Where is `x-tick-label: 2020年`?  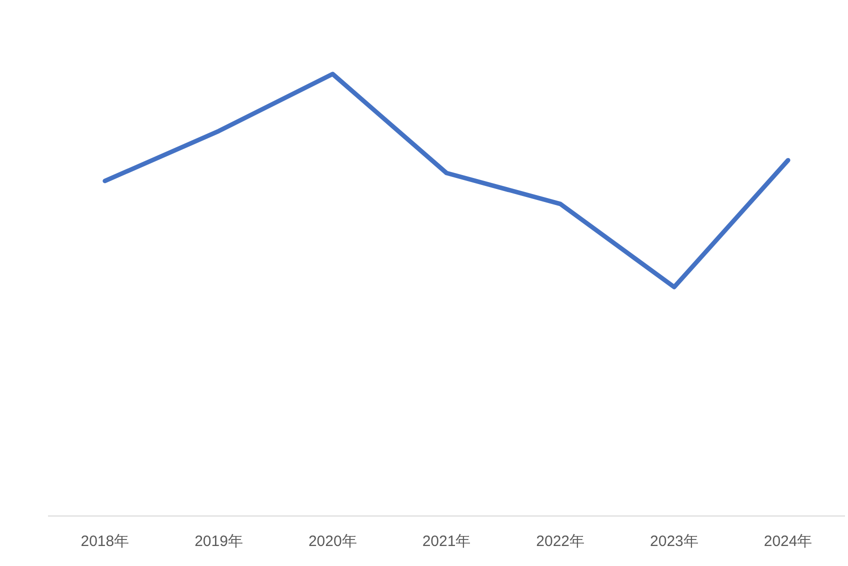
x-tick-label: 2020年 is located at coordinates (332, 541).